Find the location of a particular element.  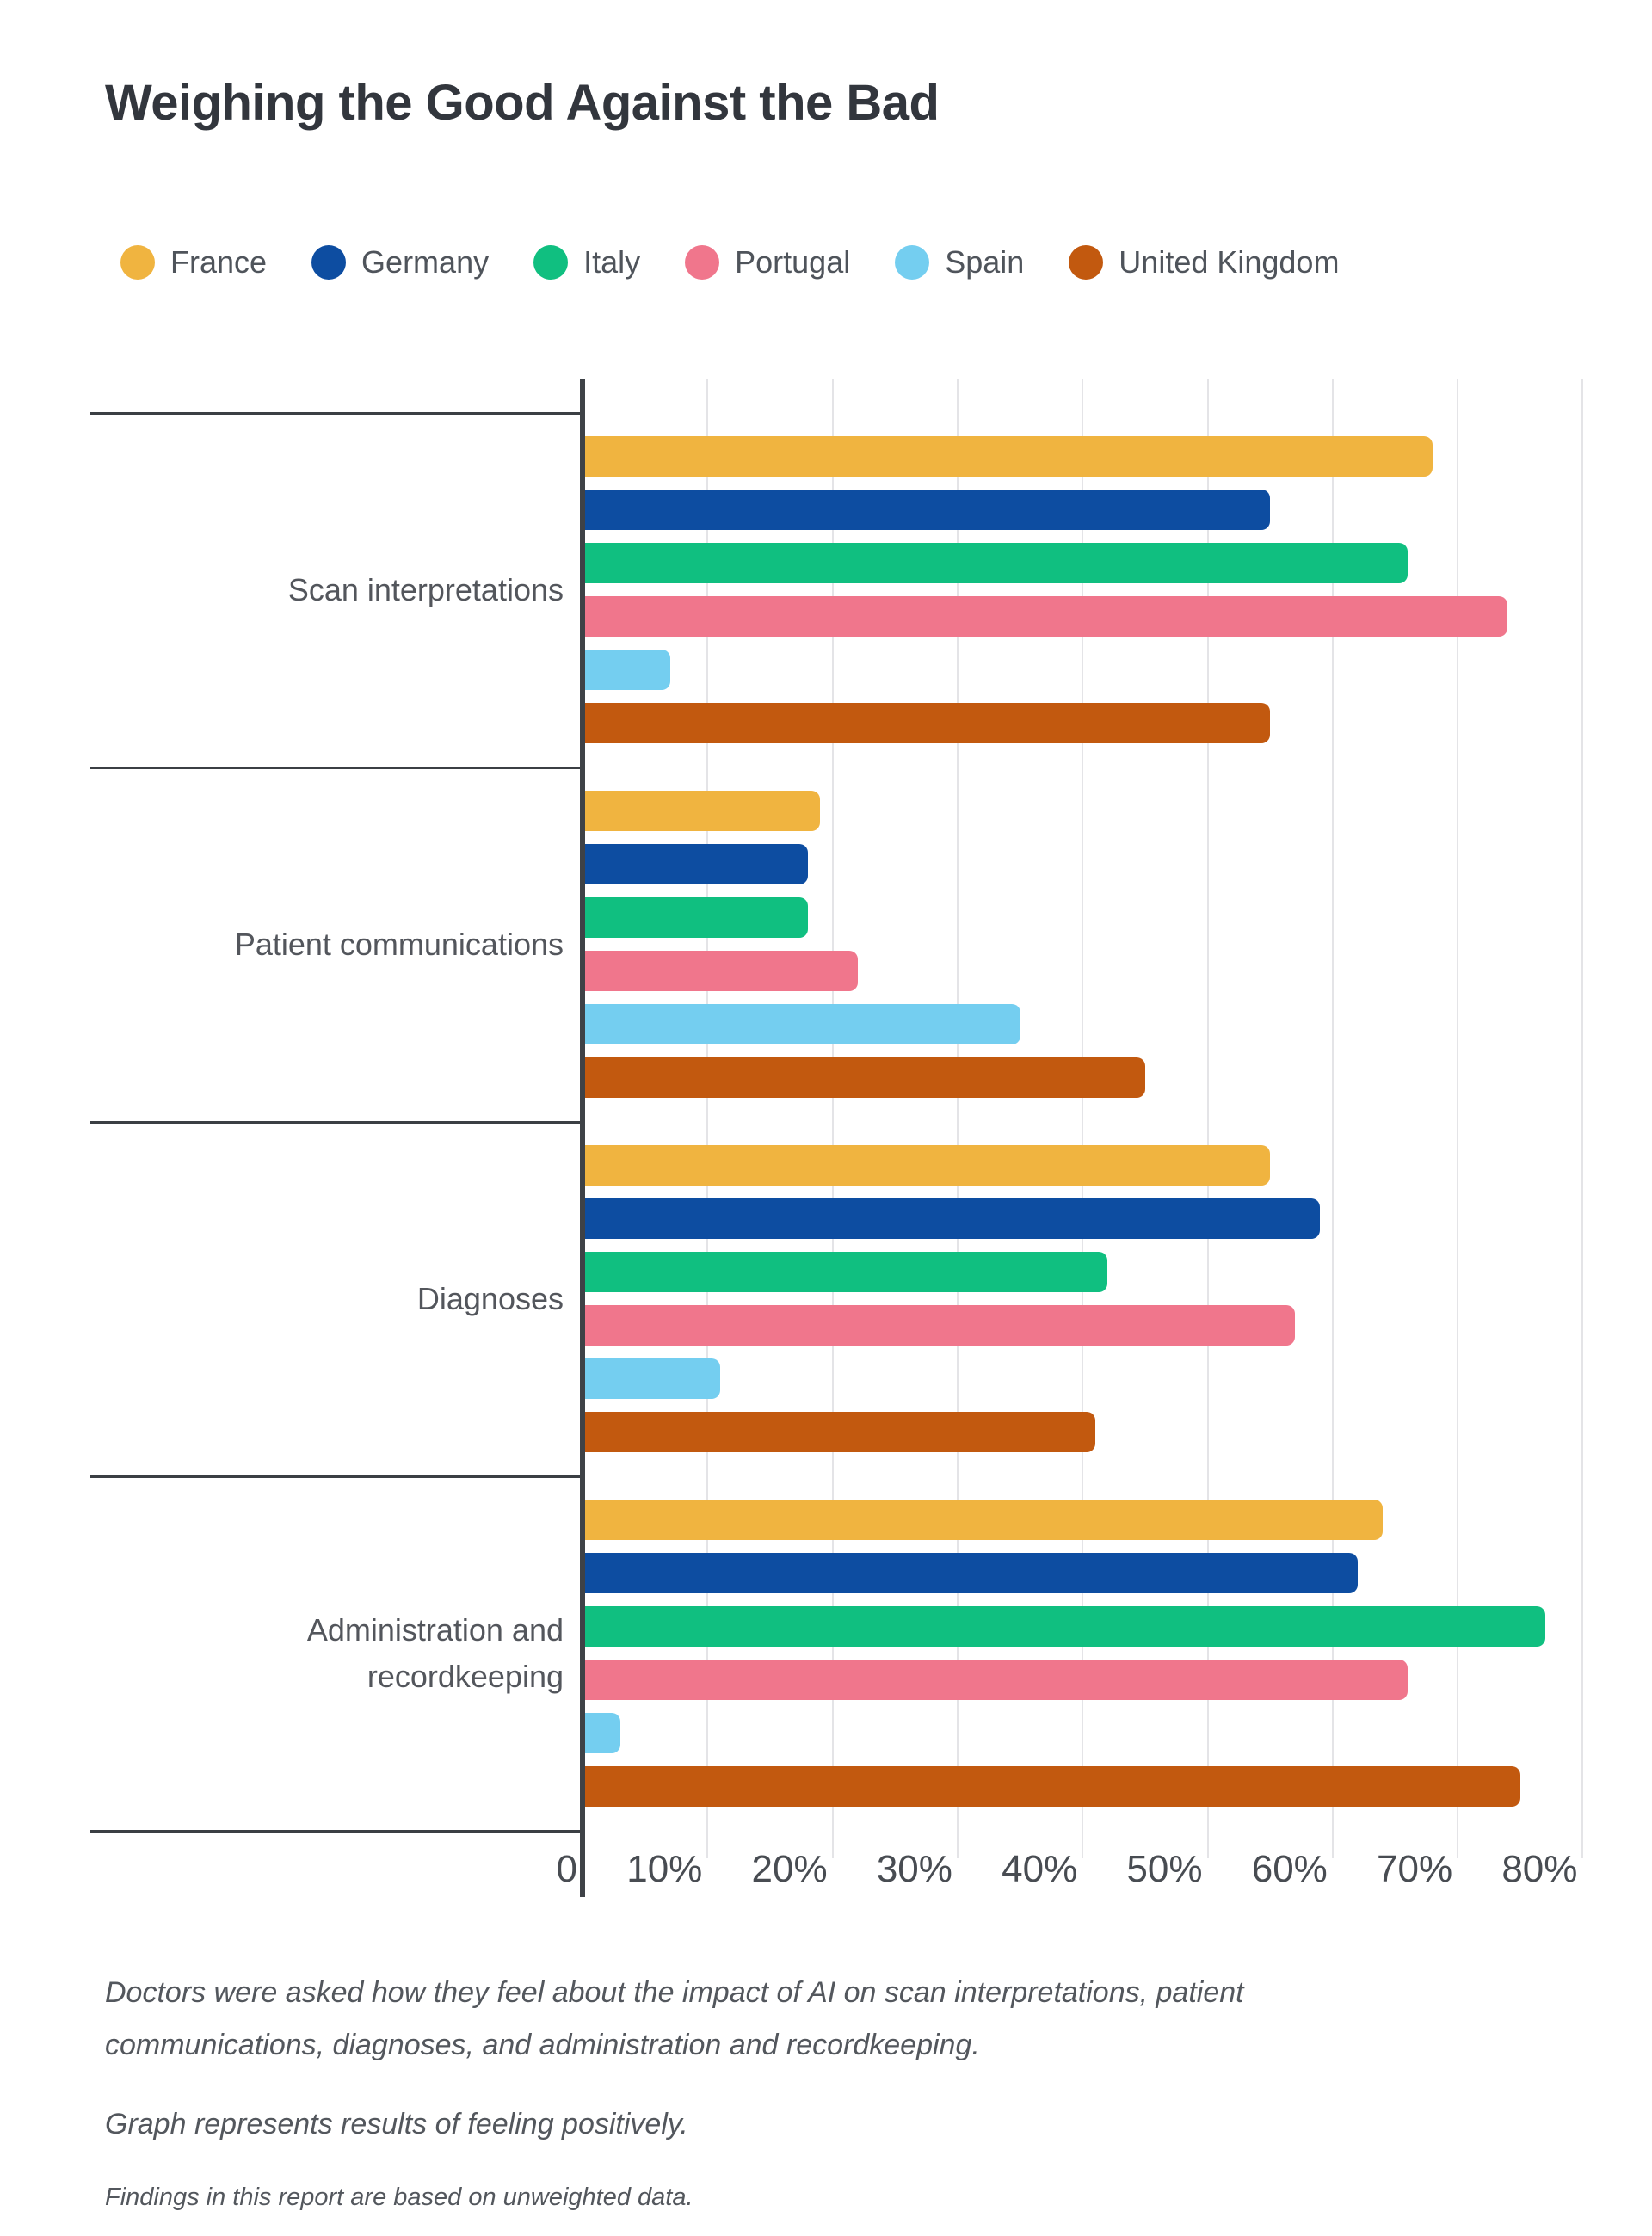

bar-portugal-patient-communications is located at coordinates (720, 971).